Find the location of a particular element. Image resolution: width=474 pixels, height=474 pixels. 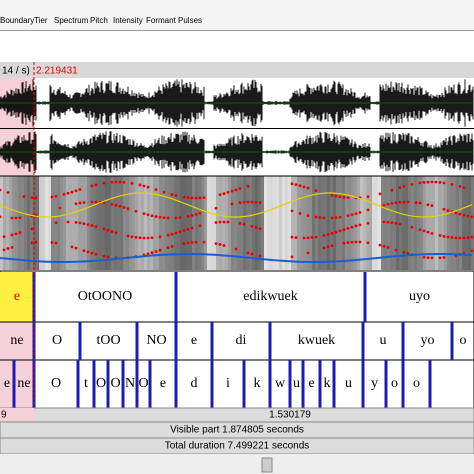

interval-label: t is located at coordinates (86, 383).